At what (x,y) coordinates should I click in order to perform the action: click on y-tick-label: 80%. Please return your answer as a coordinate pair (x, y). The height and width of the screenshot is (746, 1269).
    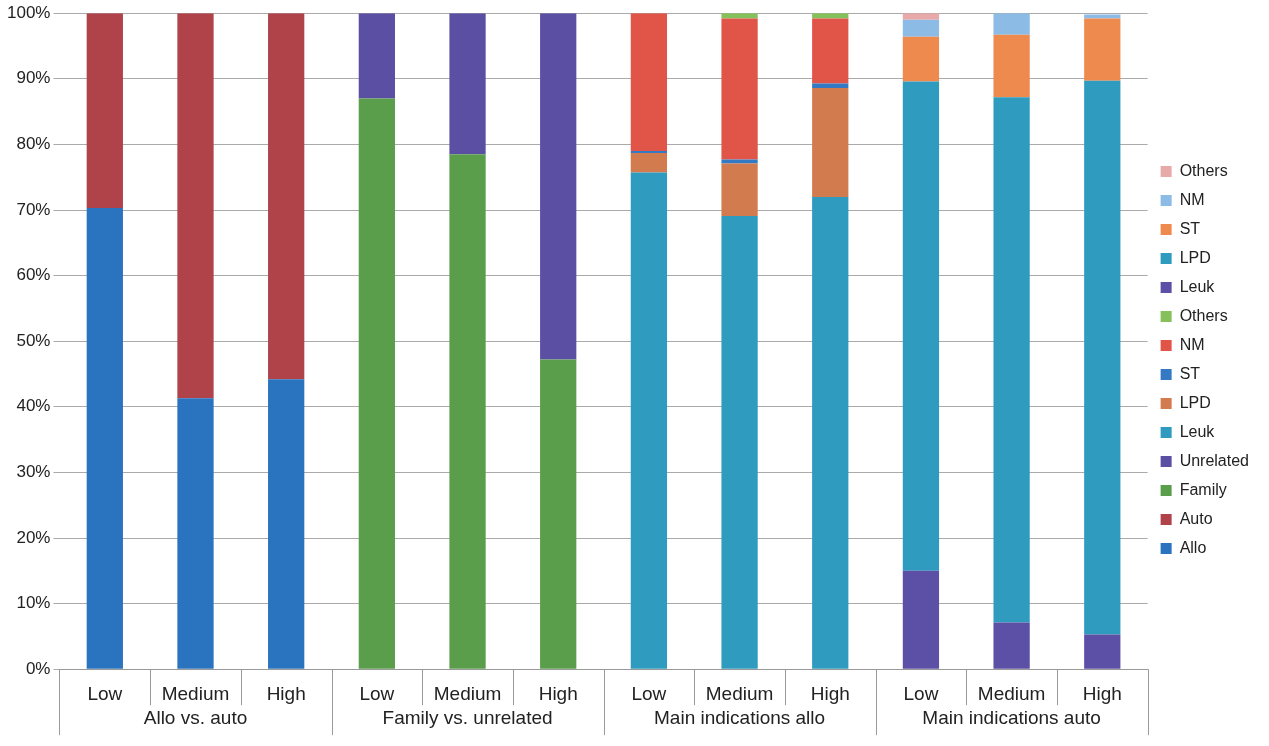
    Looking at the image, I should click on (33, 144).